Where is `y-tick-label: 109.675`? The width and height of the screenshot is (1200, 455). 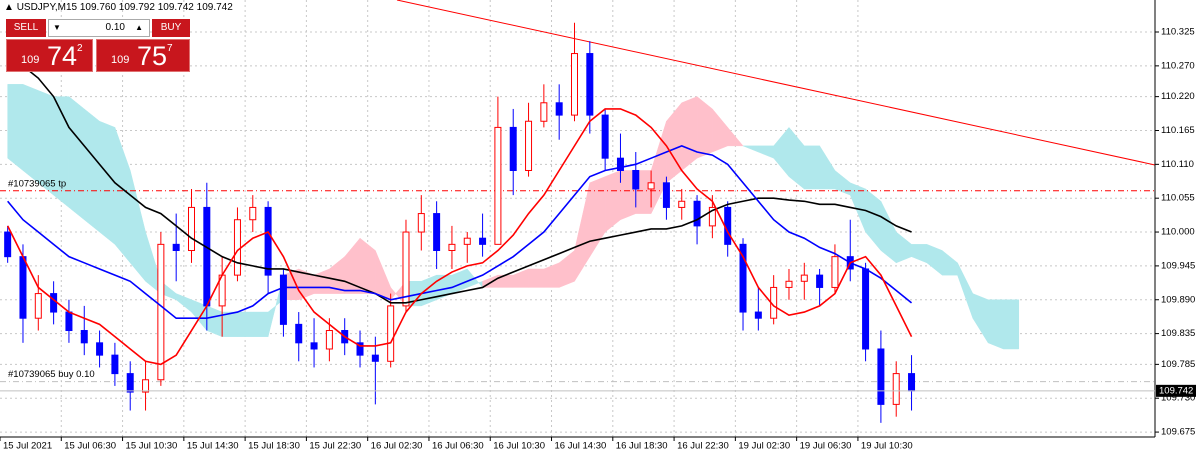 y-tick-label: 109.675 is located at coordinates (1178, 432).